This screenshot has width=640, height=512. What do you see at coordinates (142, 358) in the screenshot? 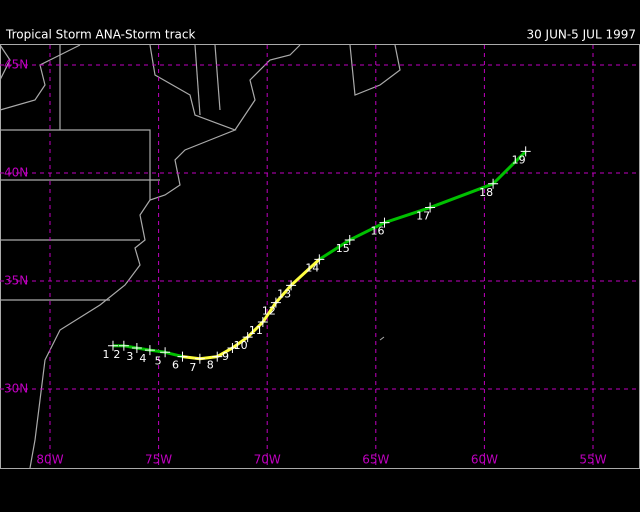
I see `track-label: 4` at bounding box center [142, 358].